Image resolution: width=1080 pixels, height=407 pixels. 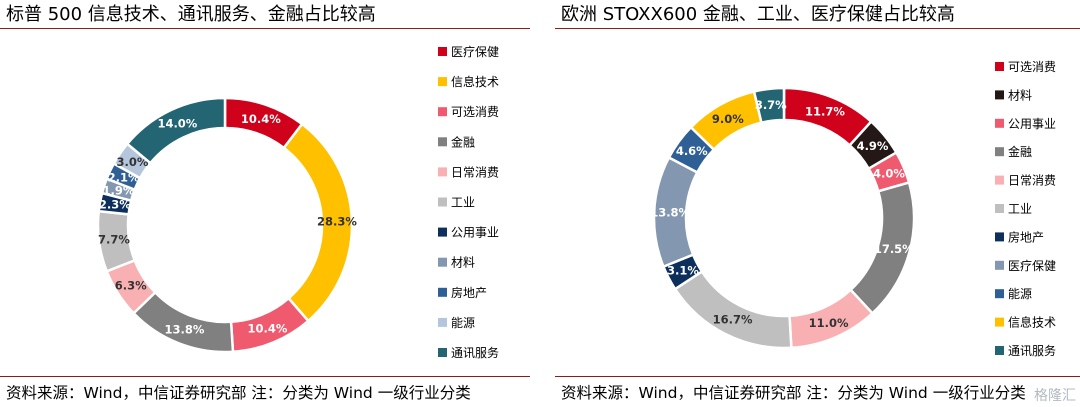 What do you see at coordinates (131, 285) in the screenshot?
I see `slice-data-label: 6.3%` at bounding box center [131, 285].